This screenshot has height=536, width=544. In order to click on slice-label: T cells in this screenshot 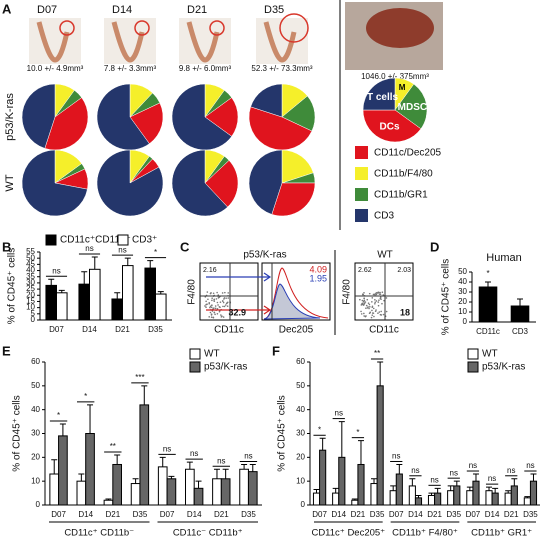, I will do `click(383, 97)`.